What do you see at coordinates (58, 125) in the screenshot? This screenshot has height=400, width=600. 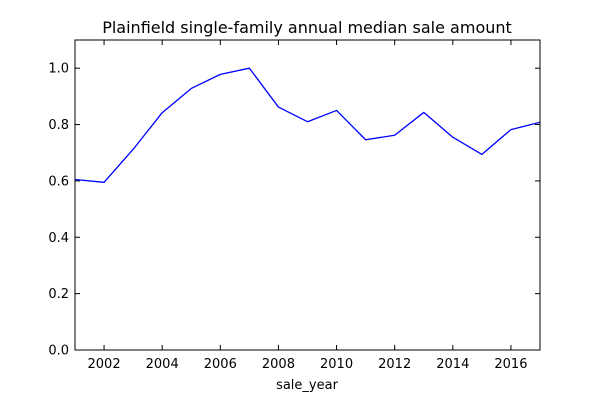 I see `y-tick-label: 0.8` at bounding box center [58, 125].